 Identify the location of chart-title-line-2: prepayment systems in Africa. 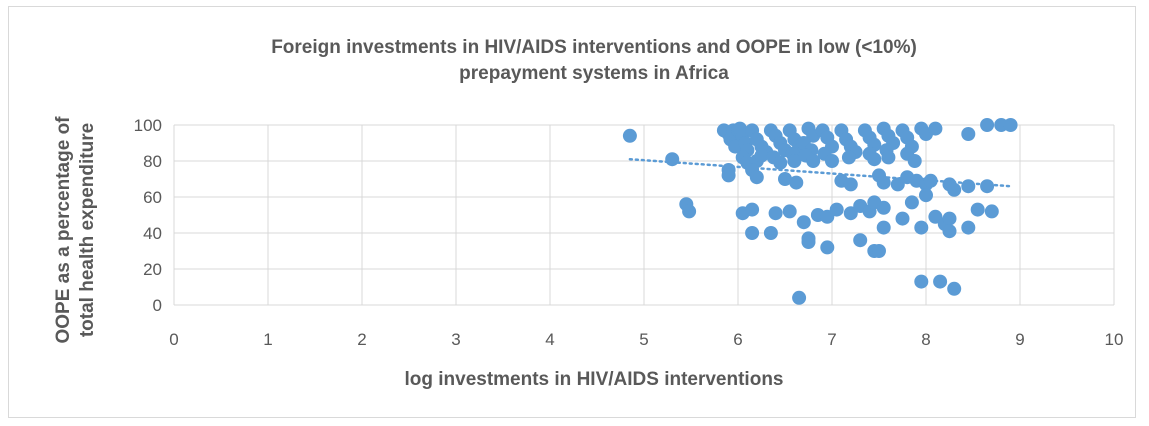
(594, 73).